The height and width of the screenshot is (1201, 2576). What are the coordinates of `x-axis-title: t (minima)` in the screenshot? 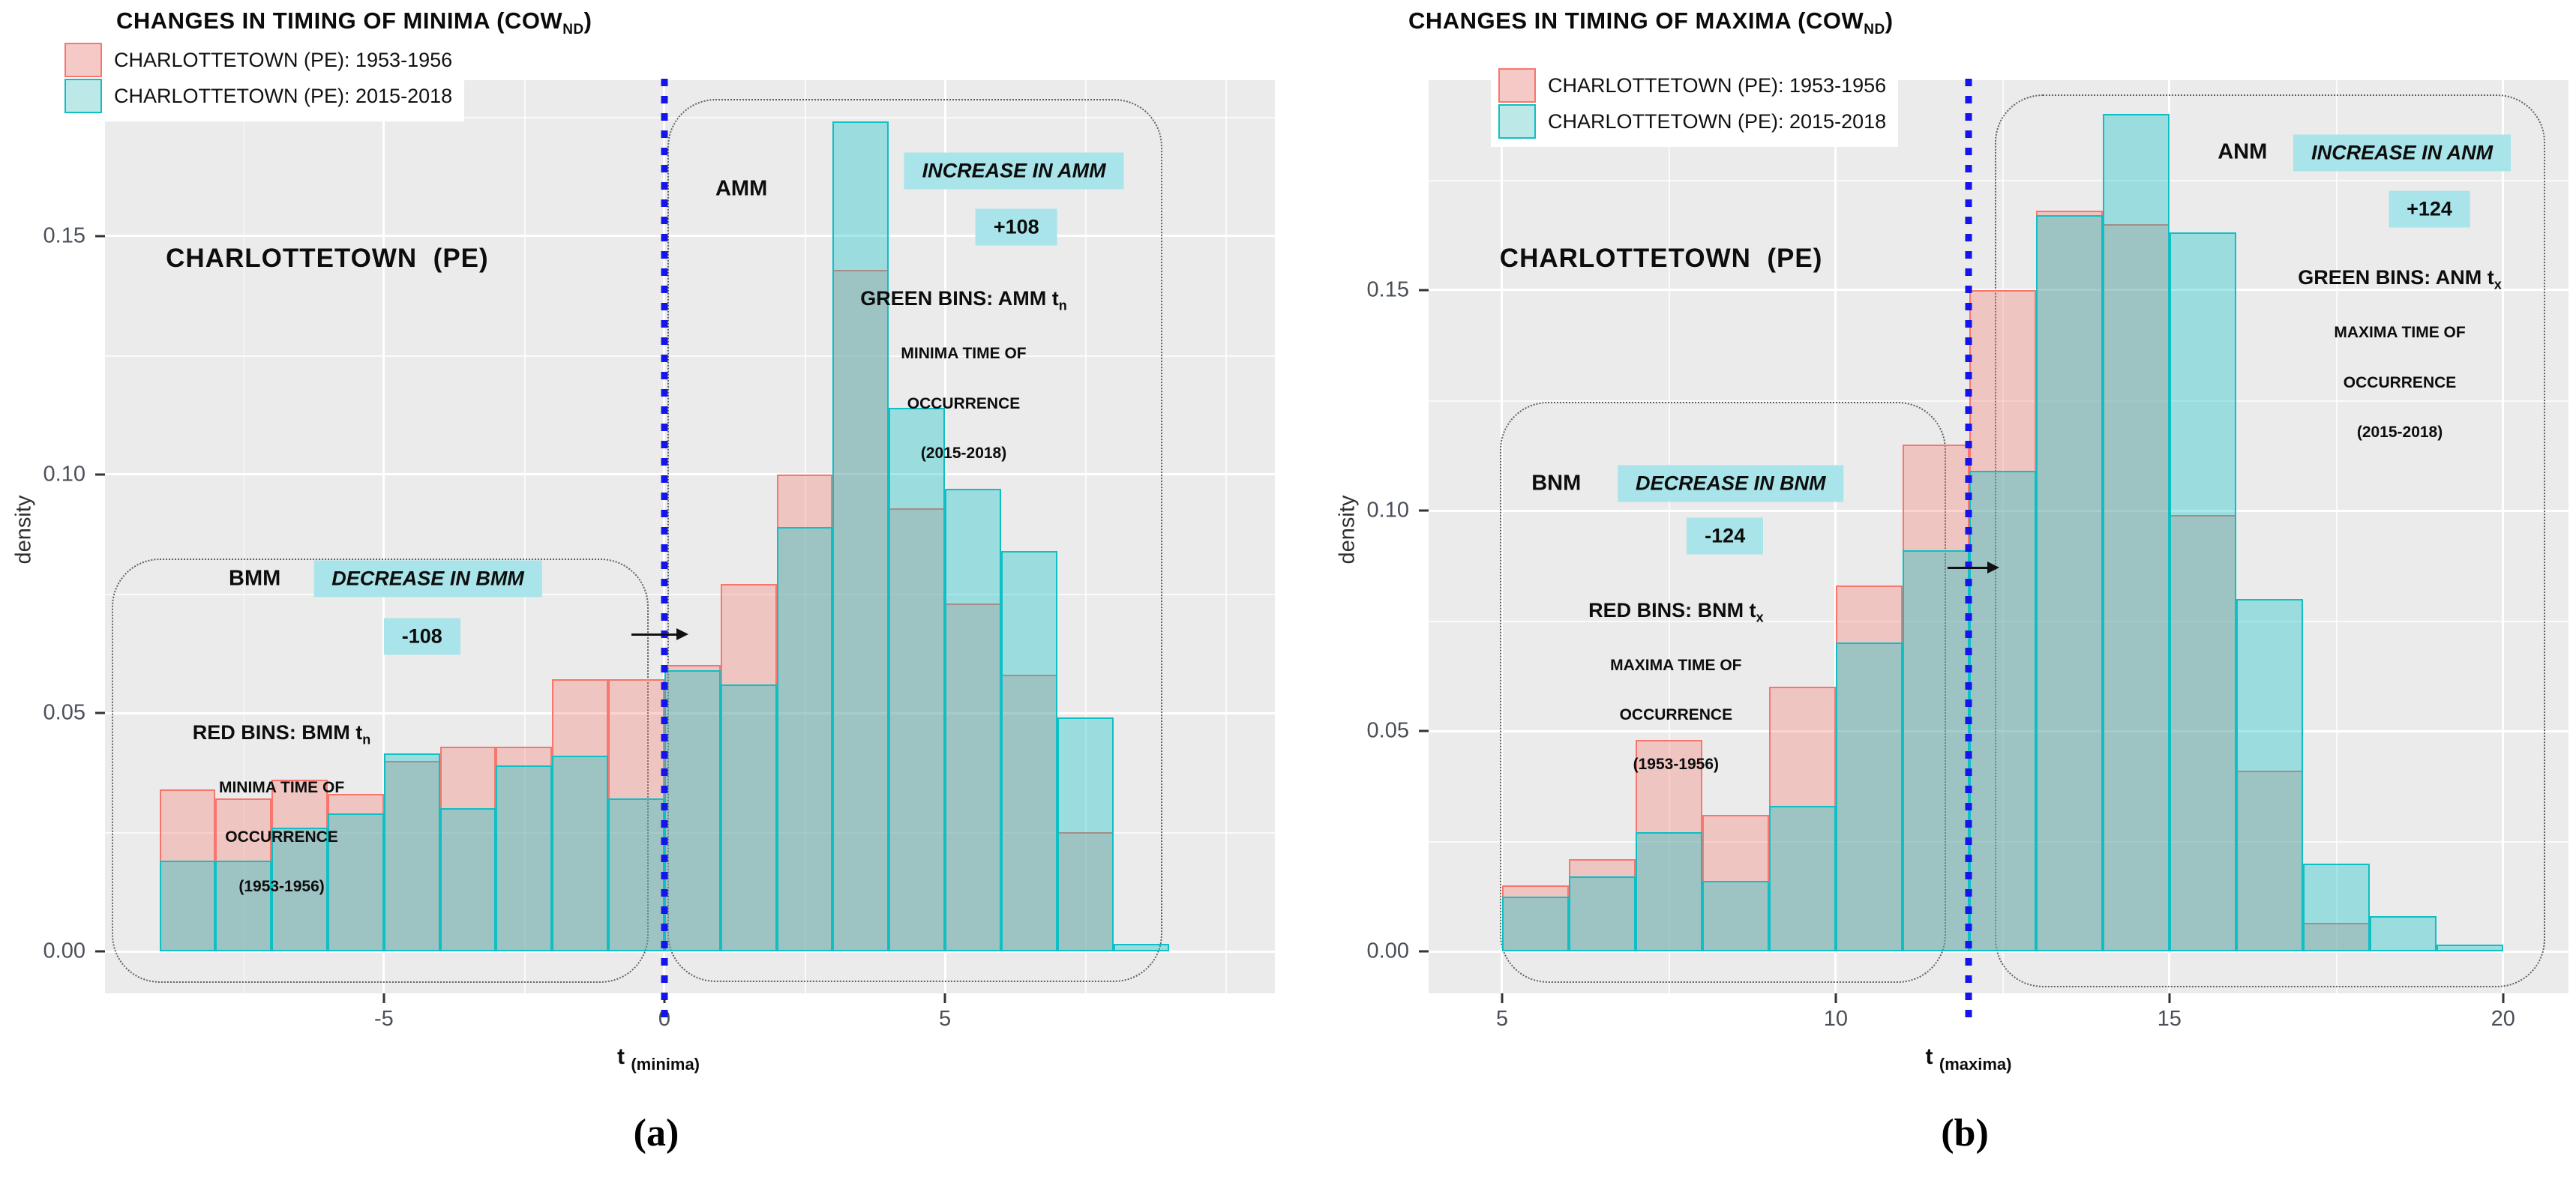 It's located at (658, 1059).